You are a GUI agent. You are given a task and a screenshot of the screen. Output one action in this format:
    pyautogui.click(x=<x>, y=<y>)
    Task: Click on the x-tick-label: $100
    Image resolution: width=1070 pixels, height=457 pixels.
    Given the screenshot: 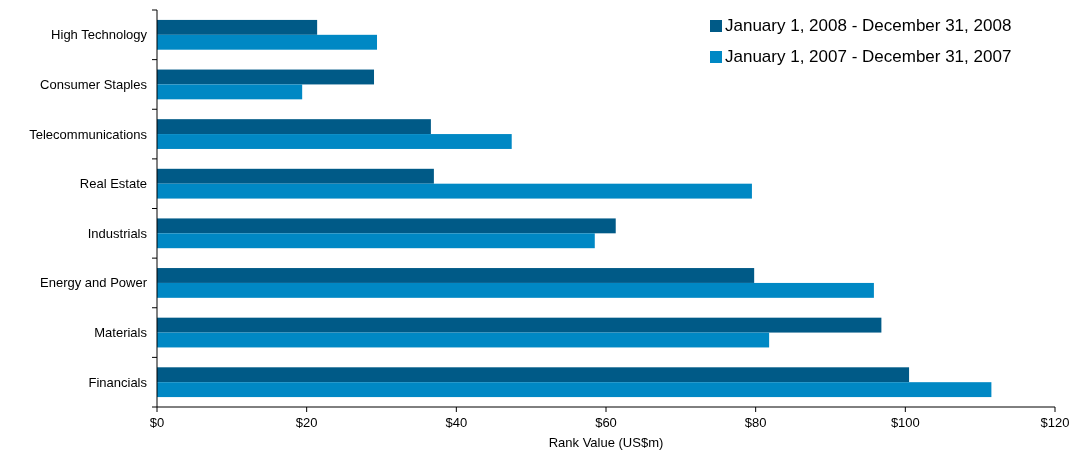 What is the action you would take?
    pyautogui.click(x=905, y=422)
    